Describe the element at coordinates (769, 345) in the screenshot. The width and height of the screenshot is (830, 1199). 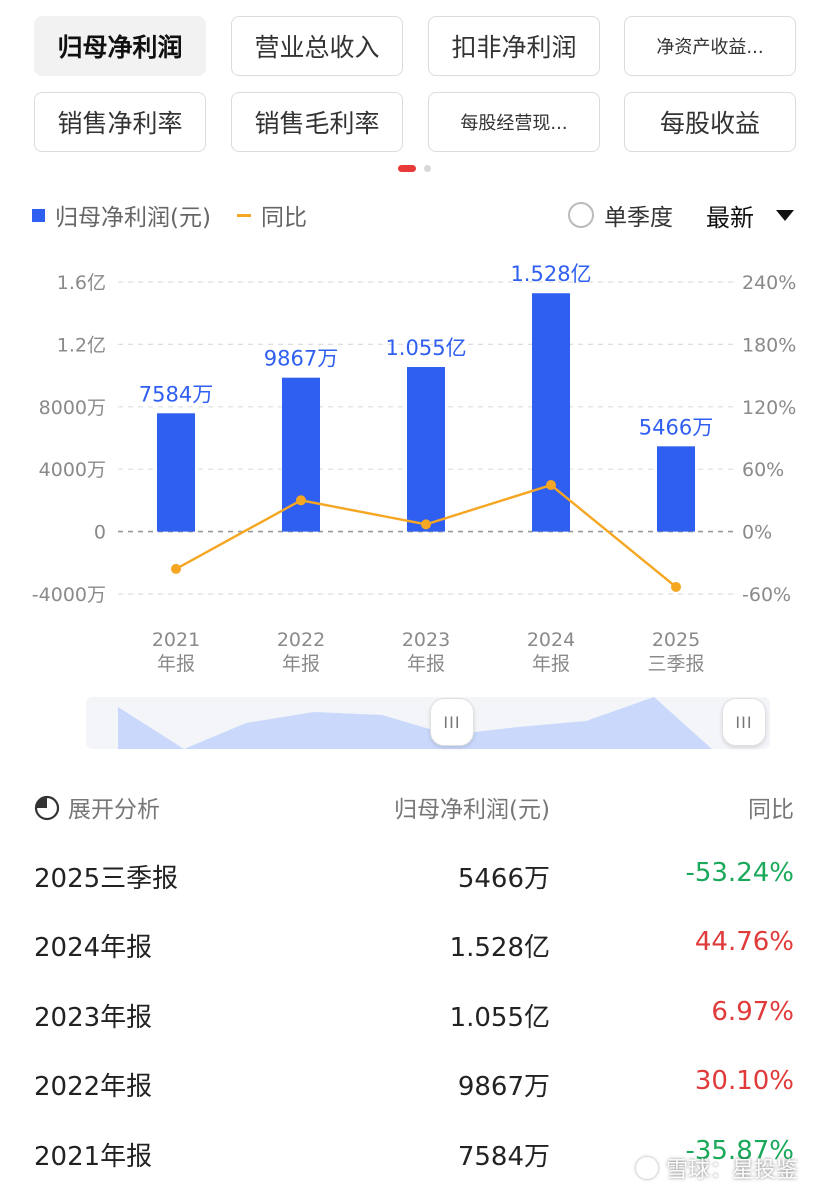
I see `y-right-tick-label: 180%` at that location.